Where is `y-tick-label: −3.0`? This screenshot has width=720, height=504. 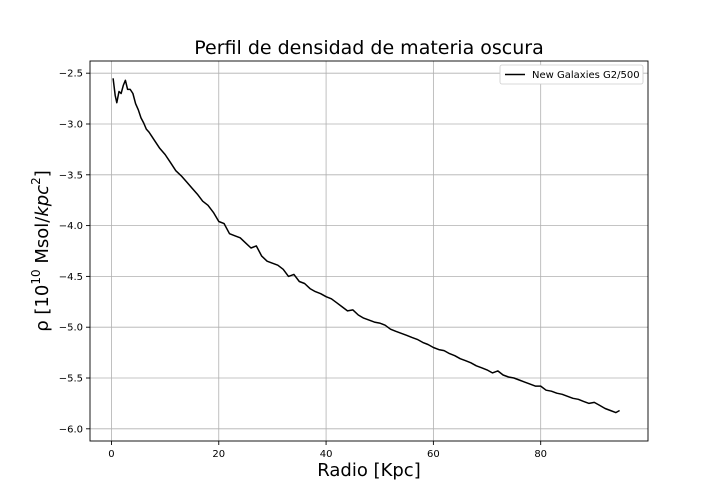
y-tick-label: −3.0 is located at coordinates (71, 124).